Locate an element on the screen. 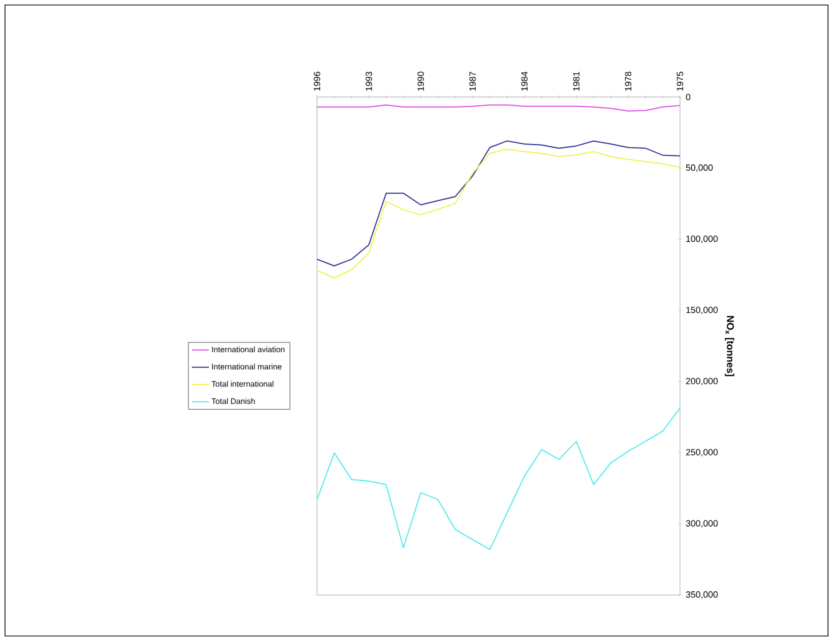 This screenshot has height=641, width=833. y-tick-label: 250,000 is located at coordinates (702, 452).